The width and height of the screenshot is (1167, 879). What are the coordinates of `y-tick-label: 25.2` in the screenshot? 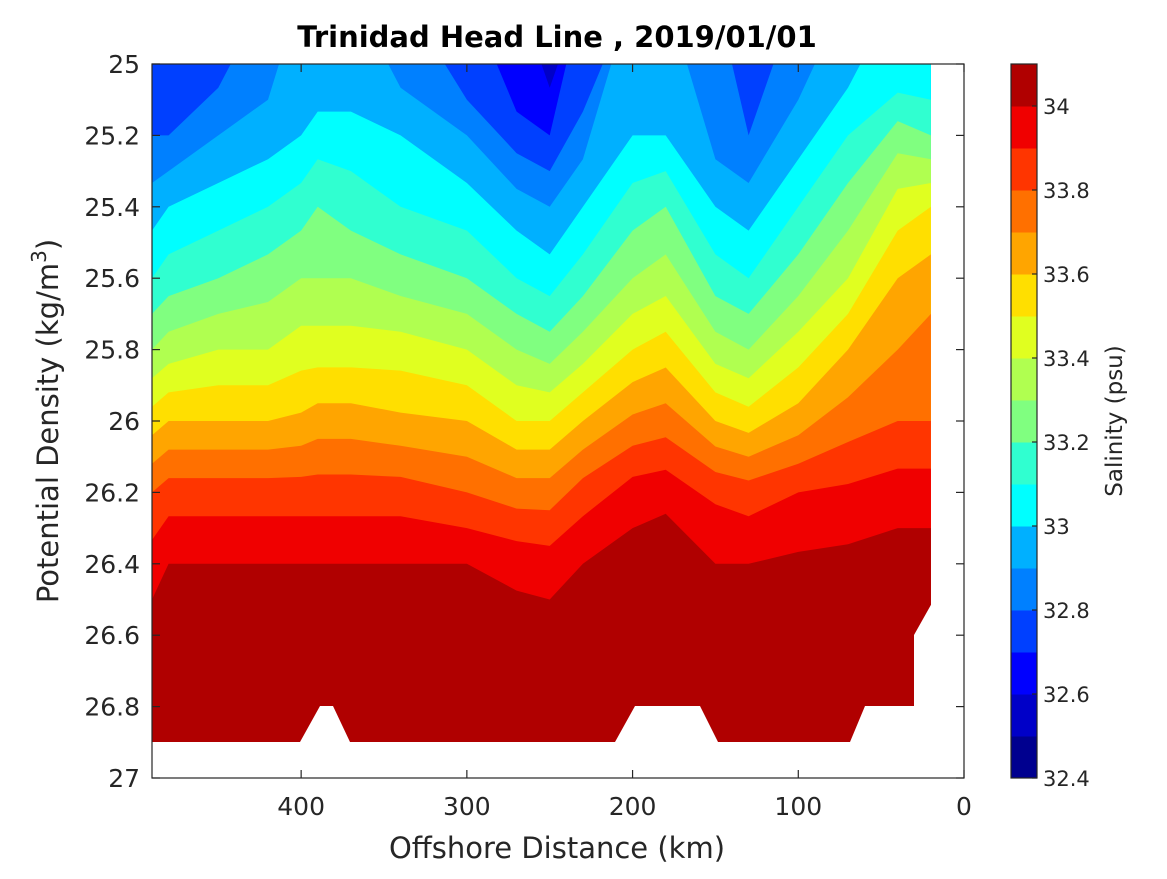 It's located at (112, 135).